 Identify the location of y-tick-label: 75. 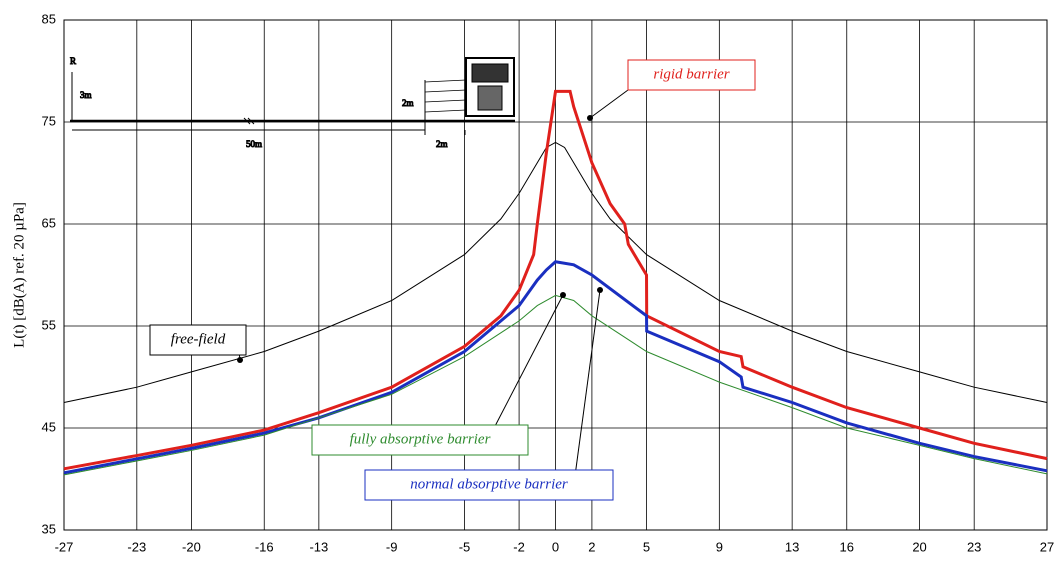
(49, 120).